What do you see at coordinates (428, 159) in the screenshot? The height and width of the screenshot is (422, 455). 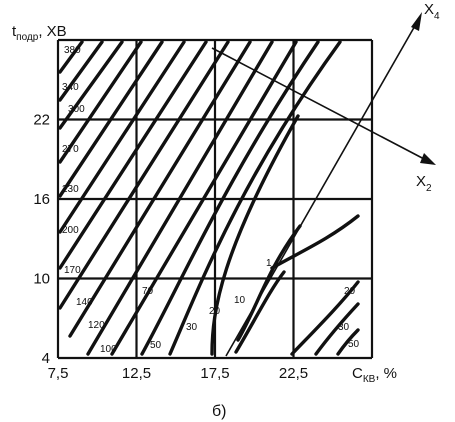 I see `x2-arrowhead` at bounding box center [428, 159].